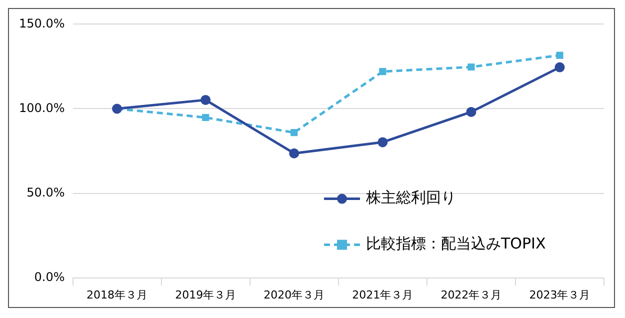 This screenshot has height=318, width=625. I want to click on x-tick-label: 2021年３月, so click(383, 295).